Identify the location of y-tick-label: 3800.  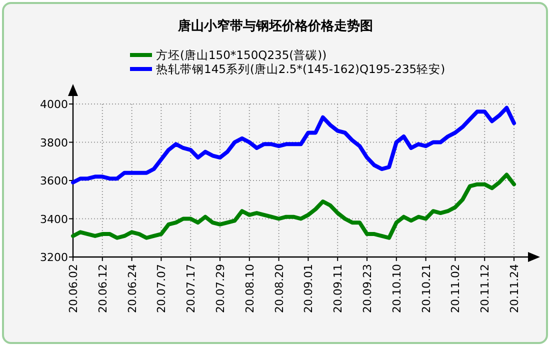
(54, 143).